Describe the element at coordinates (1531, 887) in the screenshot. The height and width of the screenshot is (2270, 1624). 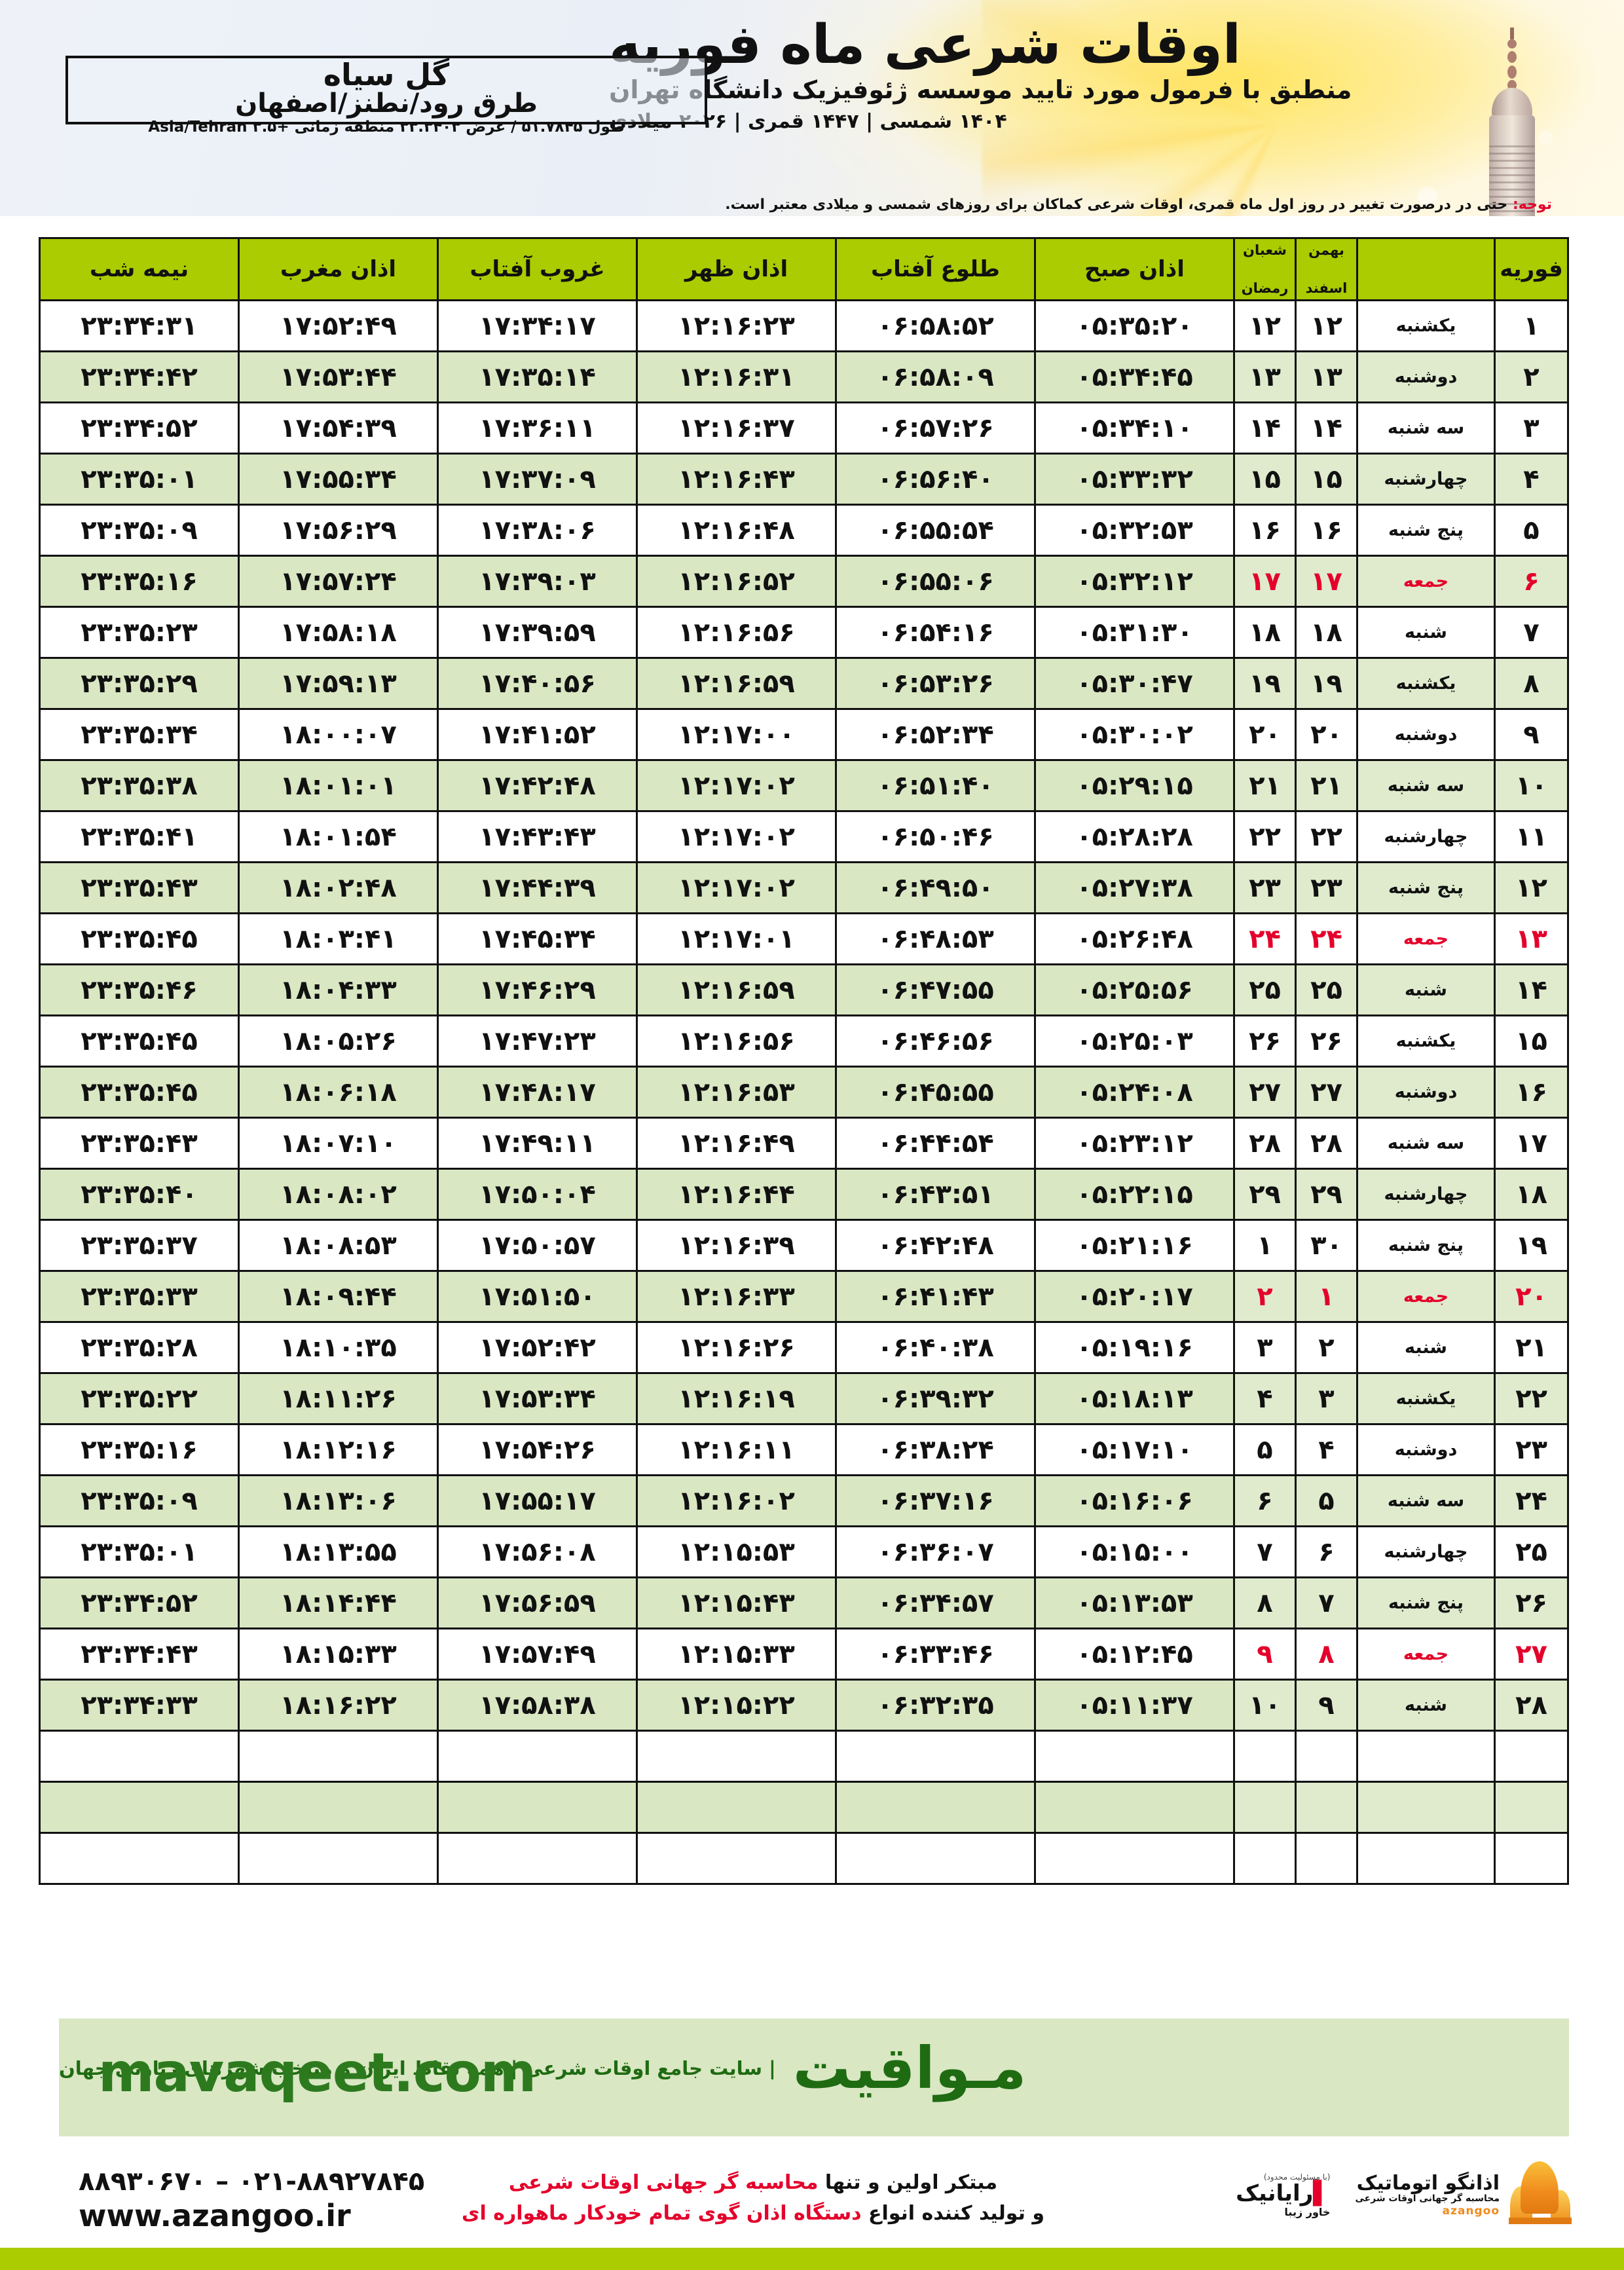
I see `cell-february: ۱۲` at that location.